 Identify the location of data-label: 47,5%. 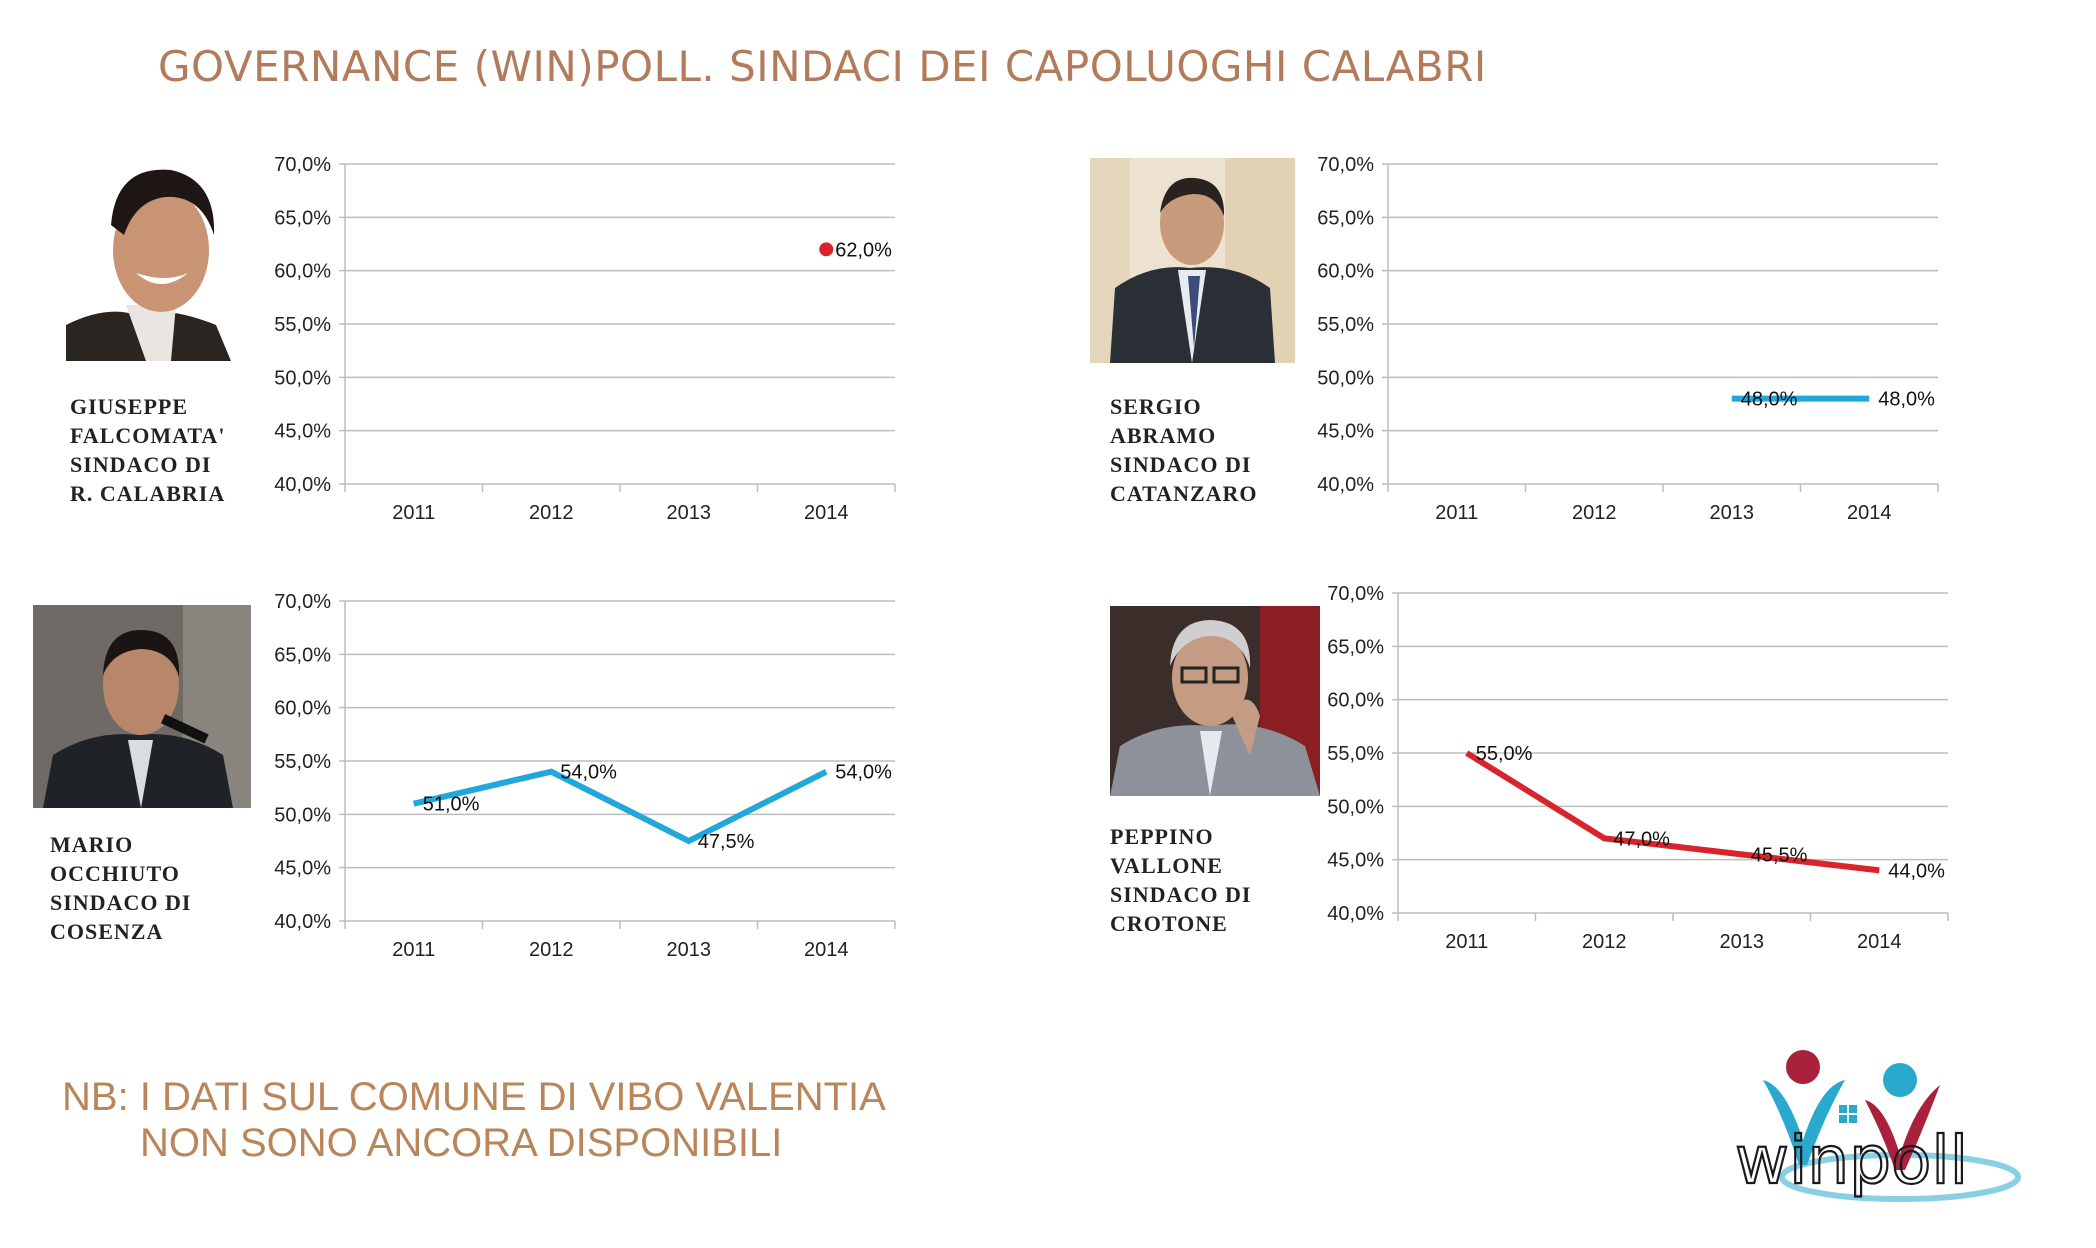
(726, 842).